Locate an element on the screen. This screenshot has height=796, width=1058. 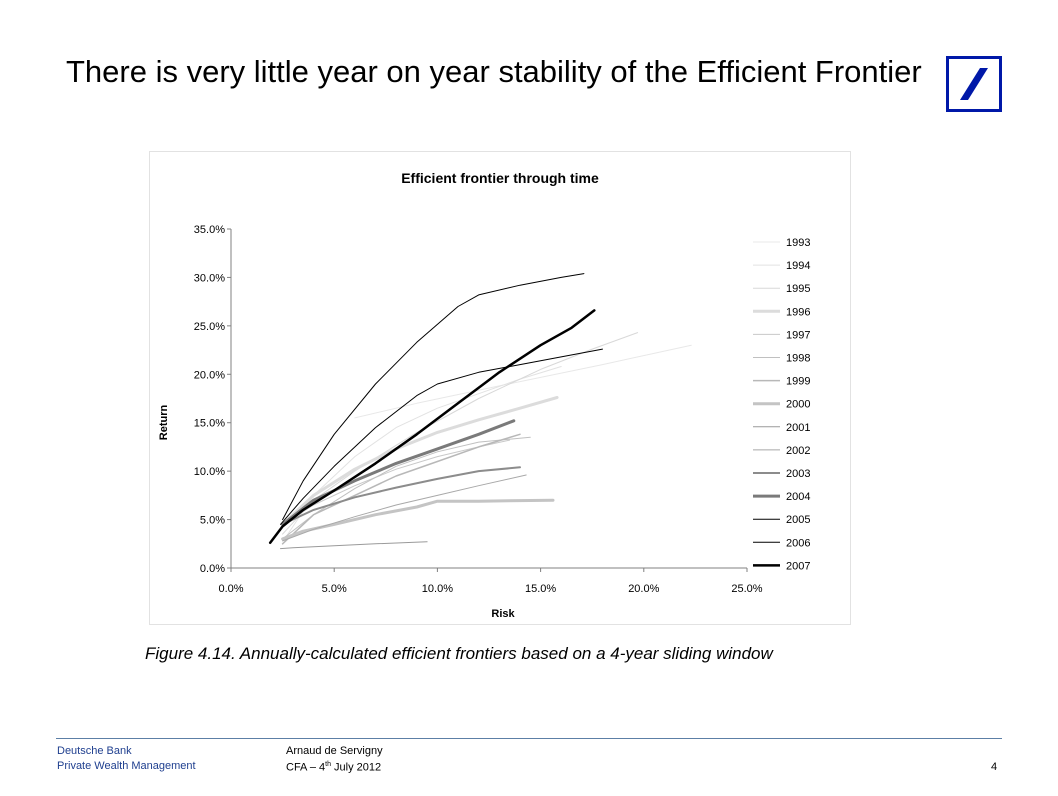
x-tick-label: 20.0% is located at coordinates (643, 589).